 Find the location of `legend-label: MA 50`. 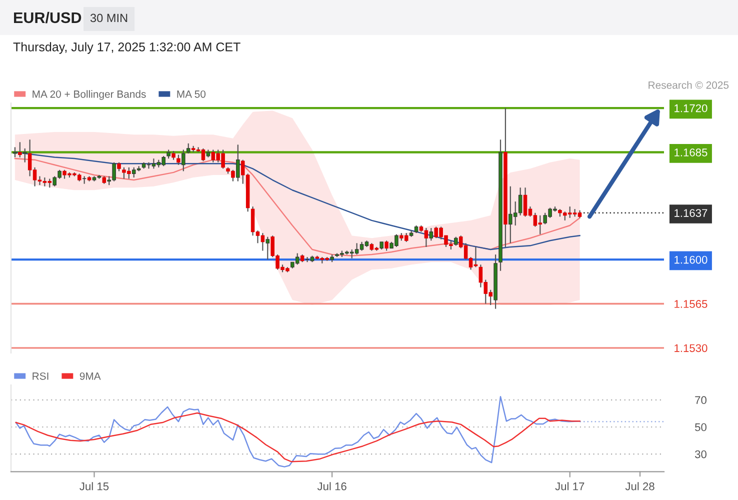

legend-label: MA 50 is located at coordinates (191, 94).